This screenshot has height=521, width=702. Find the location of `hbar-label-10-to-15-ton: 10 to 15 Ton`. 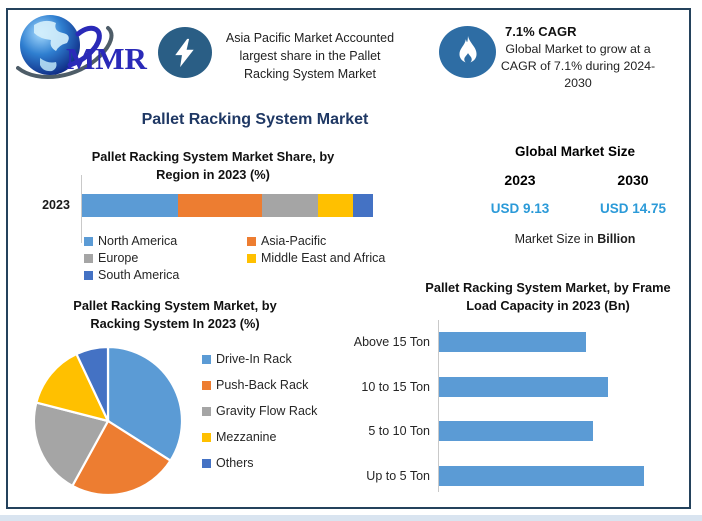

hbar-label-10-to-15-ton: 10 to 15 Ton is located at coordinates (395, 386).